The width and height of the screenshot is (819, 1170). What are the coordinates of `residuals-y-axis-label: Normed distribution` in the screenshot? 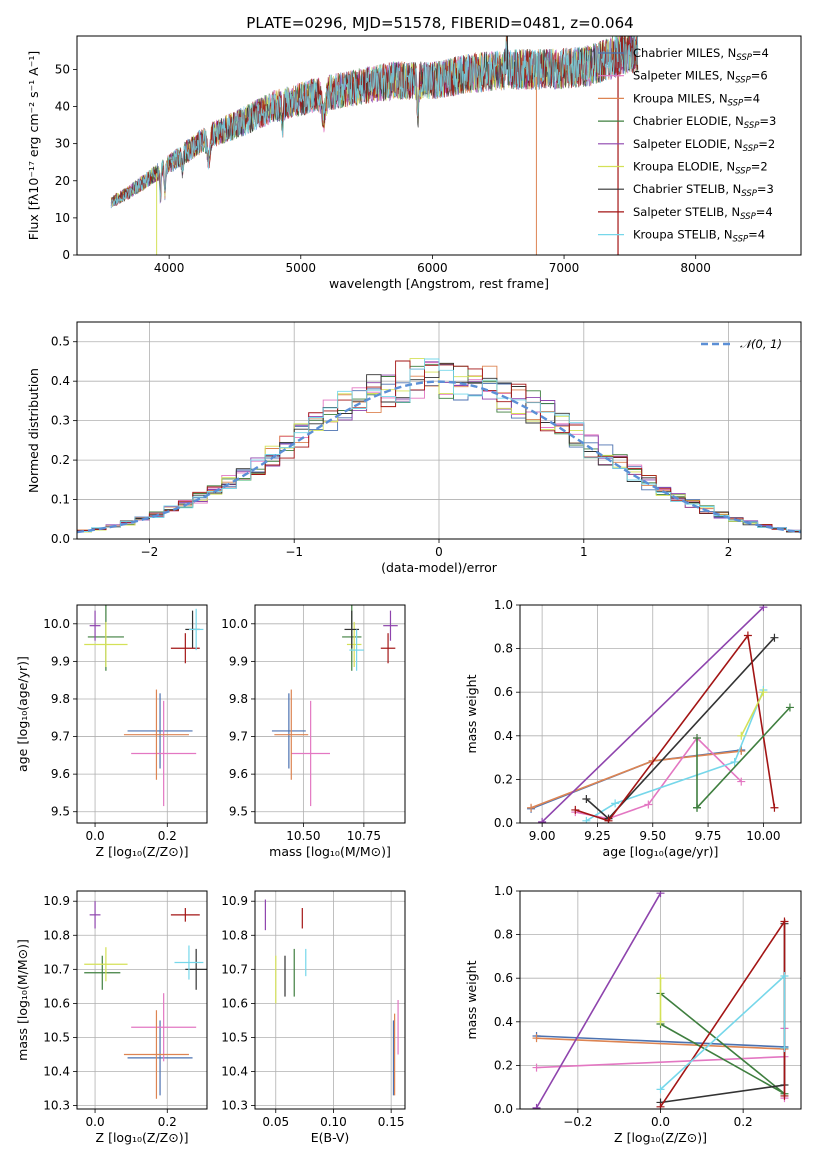 It's located at (33, 430).